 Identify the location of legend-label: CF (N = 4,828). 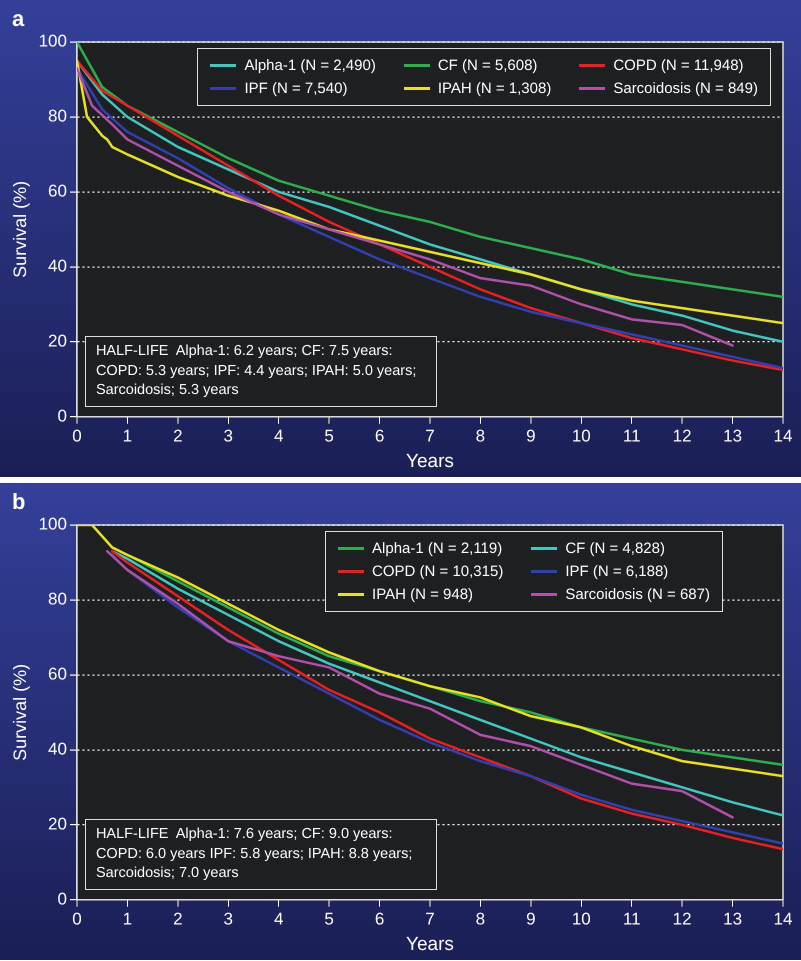
(615, 548).